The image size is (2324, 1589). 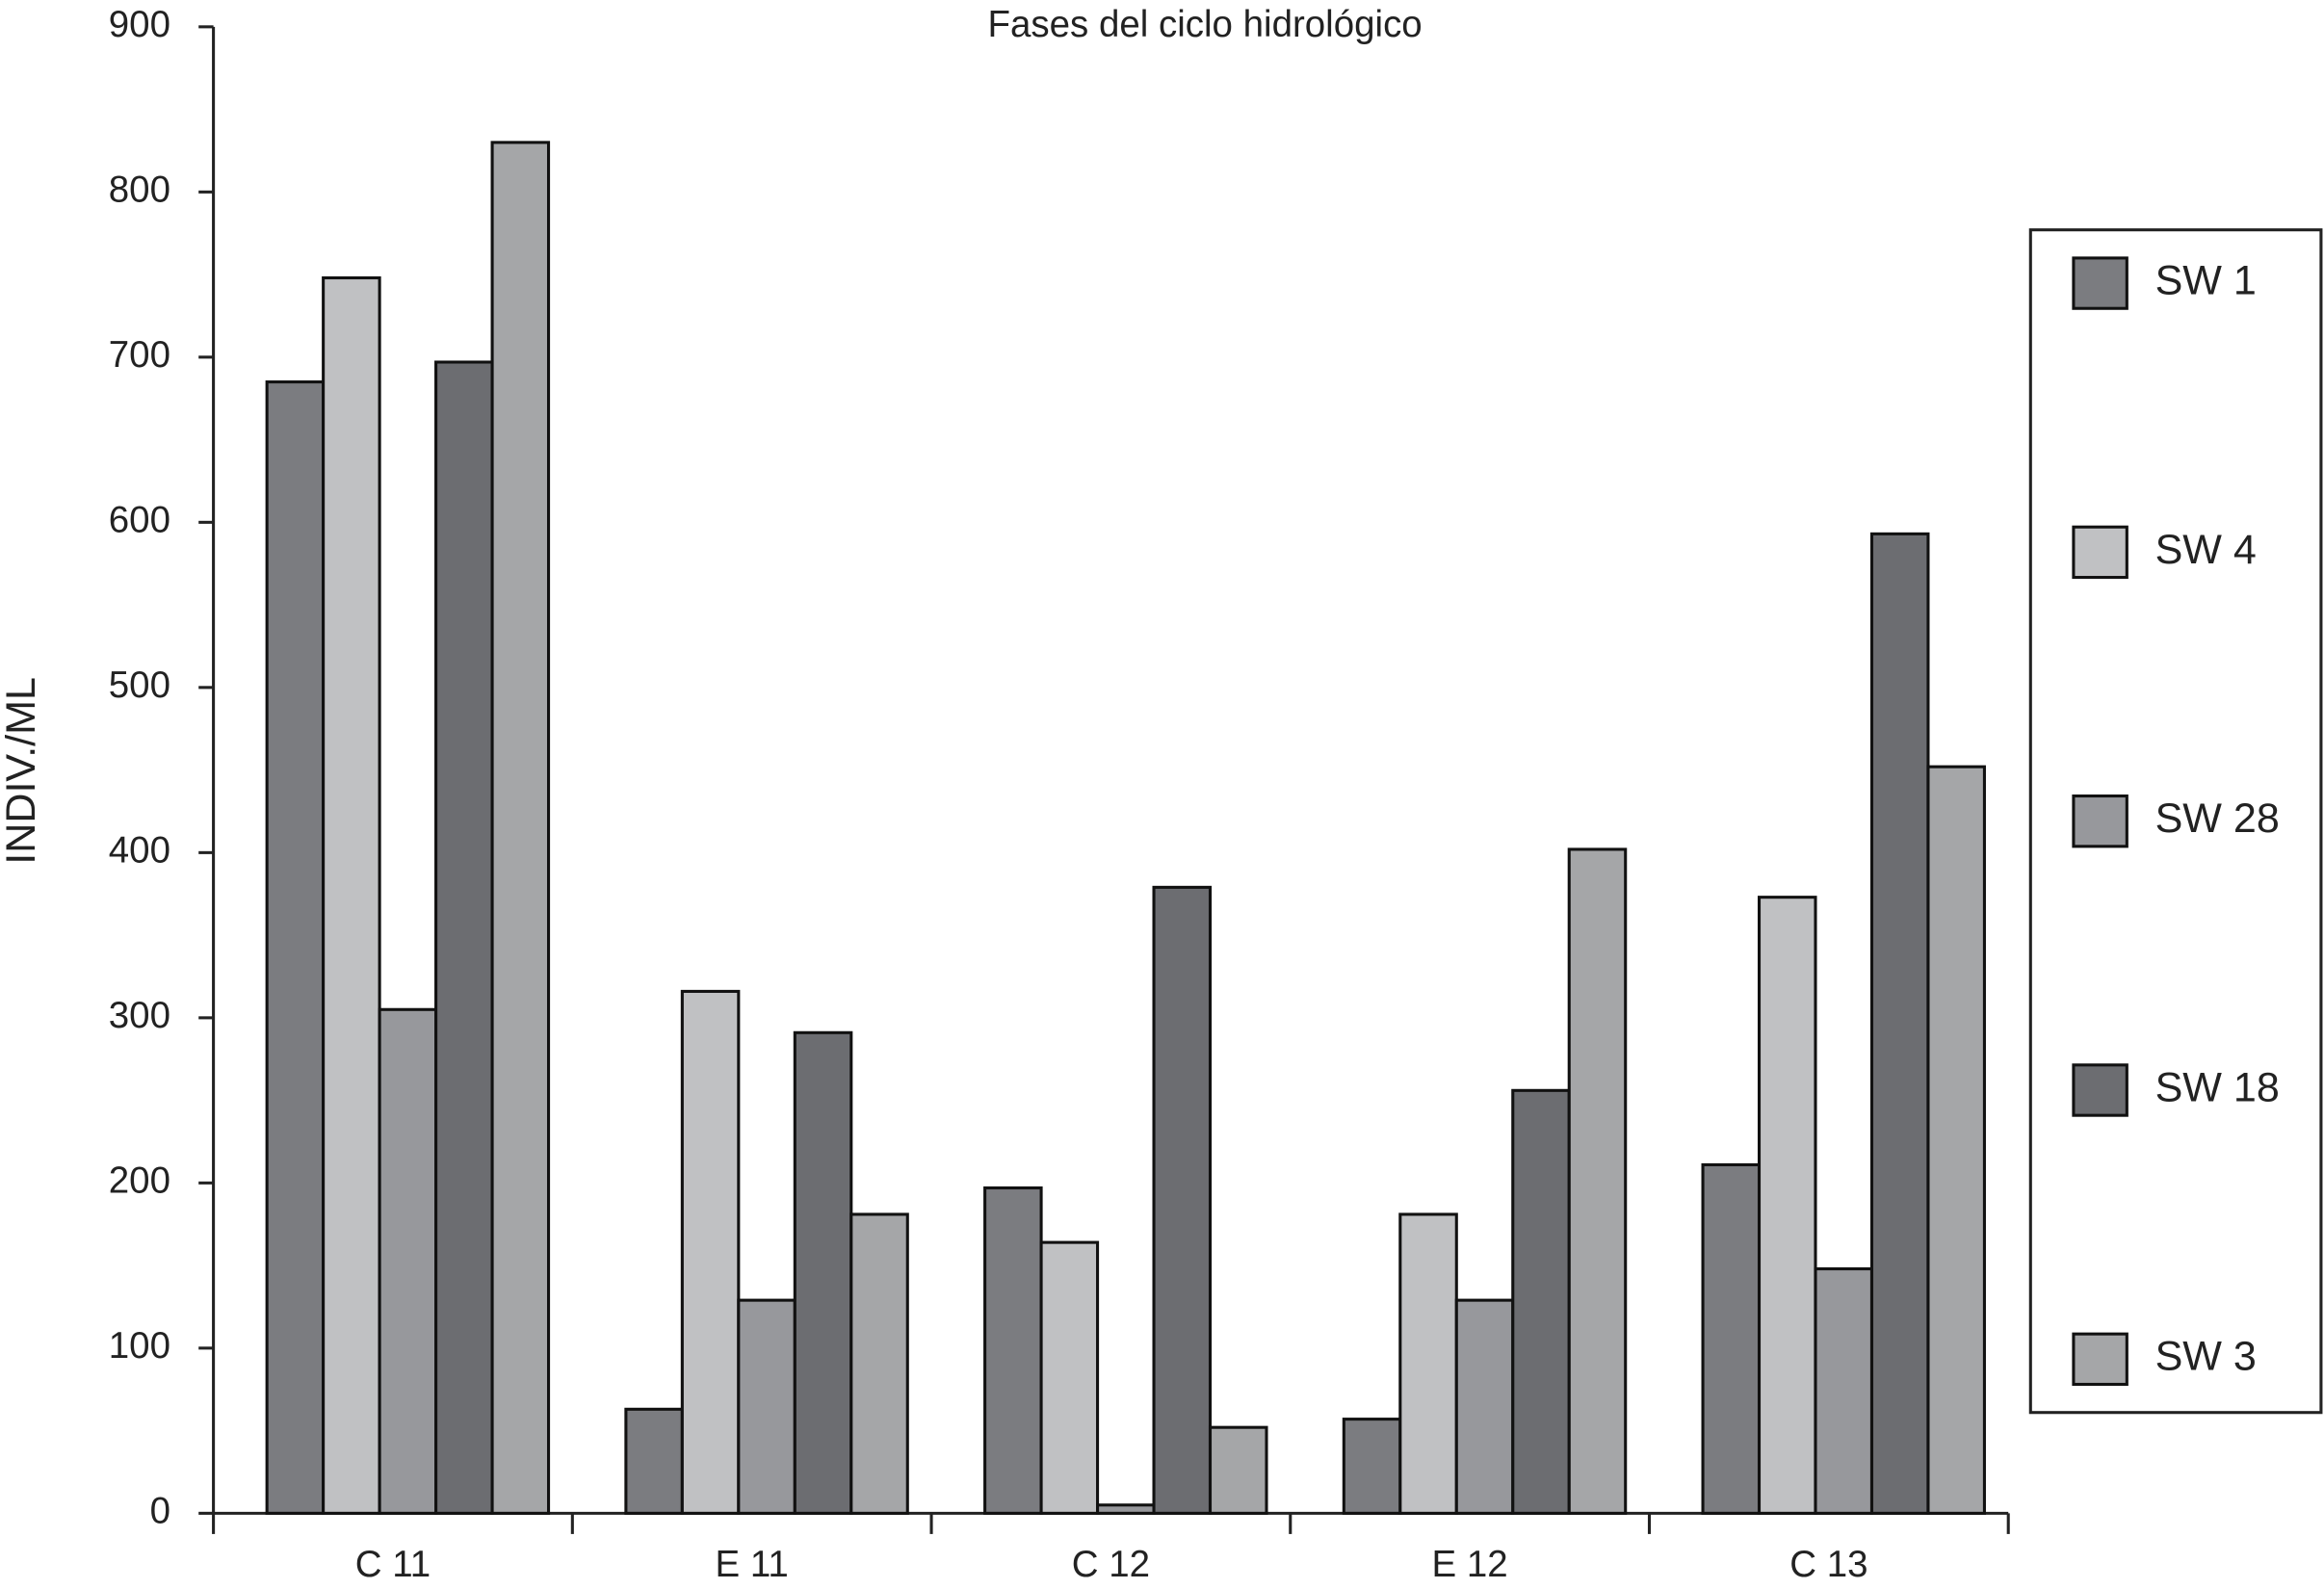 I want to click on y-tick-label: 700, so click(x=139, y=355).